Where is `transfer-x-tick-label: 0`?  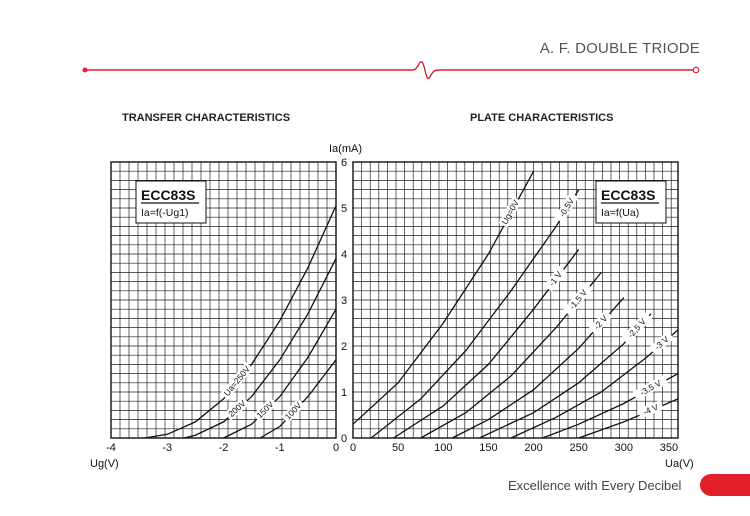
transfer-x-tick-label: 0 is located at coordinates (336, 448).